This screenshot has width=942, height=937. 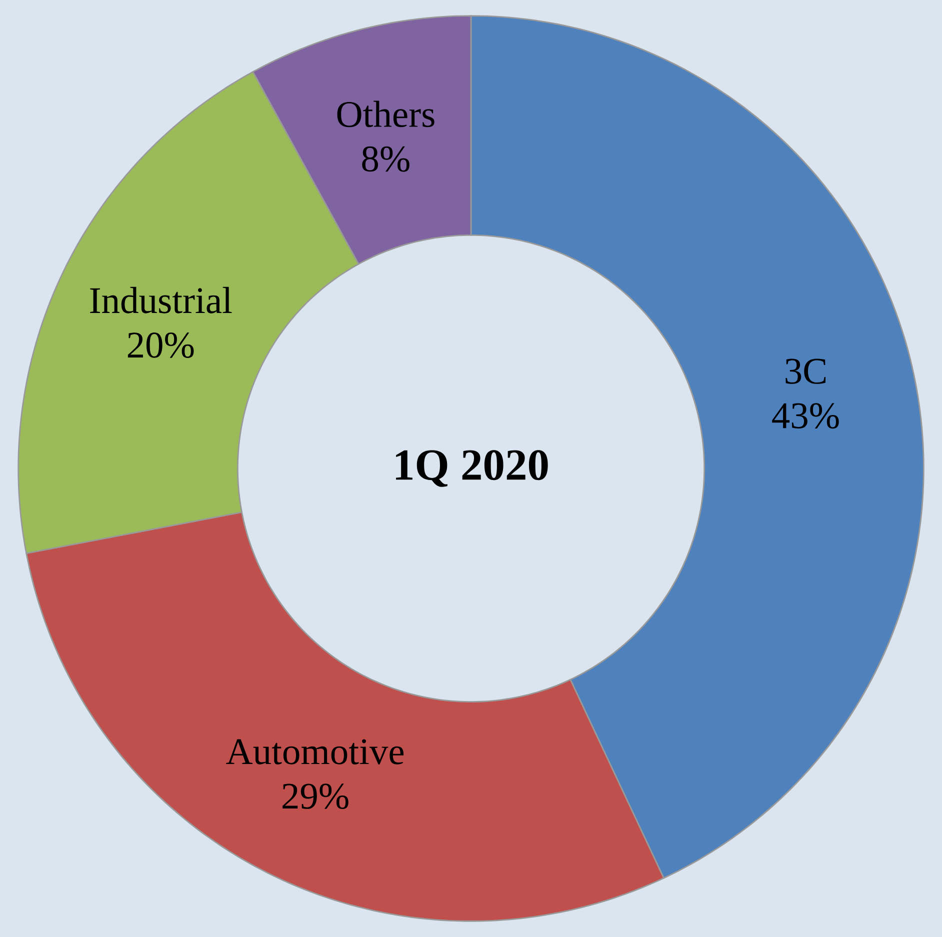 What do you see at coordinates (161, 345) in the screenshot?
I see `data-label: 20%` at bounding box center [161, 345].